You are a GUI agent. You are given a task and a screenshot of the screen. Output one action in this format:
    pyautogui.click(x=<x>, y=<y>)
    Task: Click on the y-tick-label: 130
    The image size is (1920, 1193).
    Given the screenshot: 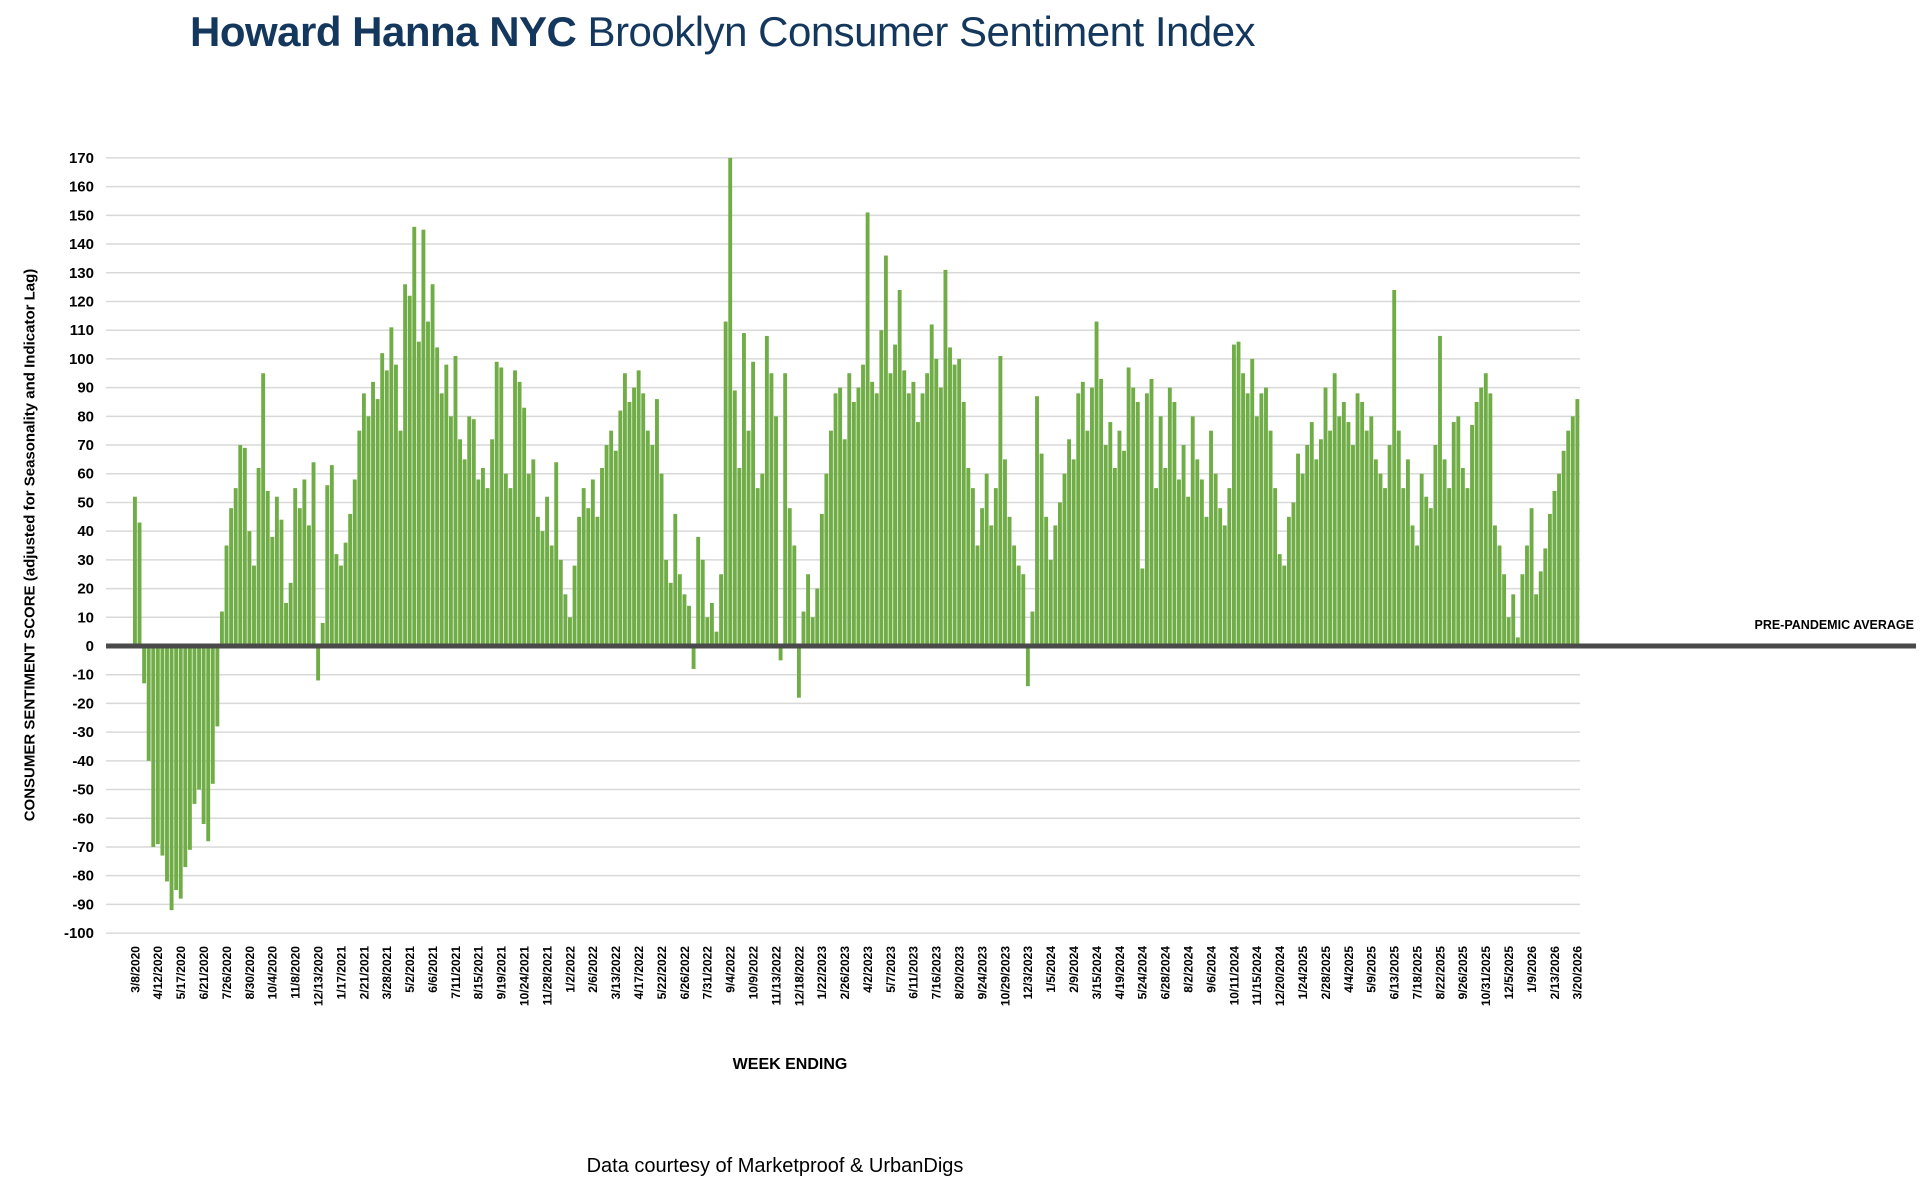 What is the action you would take?
    pyautogui.click(x=81, y=273)
    